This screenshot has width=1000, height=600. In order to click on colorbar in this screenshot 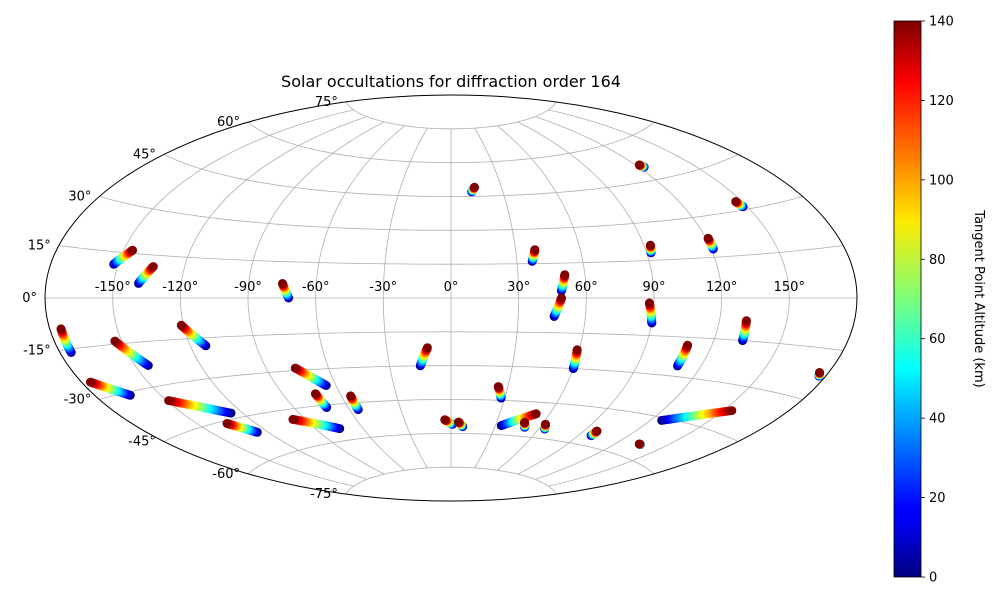, I will do `click(907, 299)`.